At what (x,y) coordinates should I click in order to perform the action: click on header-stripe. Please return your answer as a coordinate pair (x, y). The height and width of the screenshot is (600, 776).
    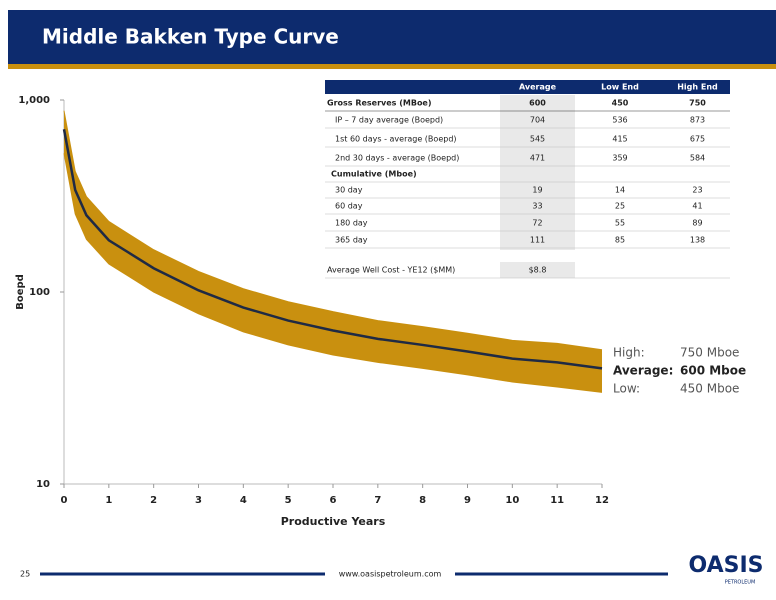
    Looking at the image, I should click on (392, 66).